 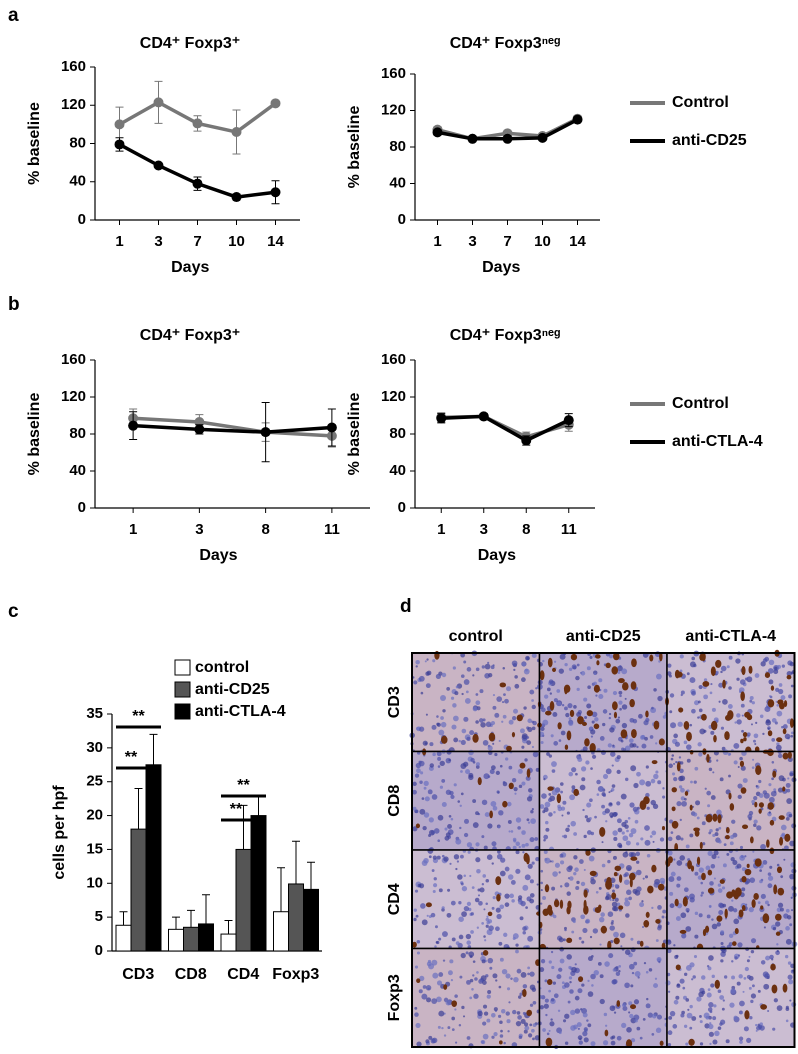 What do you see at coordinates (394, 801) in the screenshot?
I see `row-label: CD8` at bounding box center [394, 801].